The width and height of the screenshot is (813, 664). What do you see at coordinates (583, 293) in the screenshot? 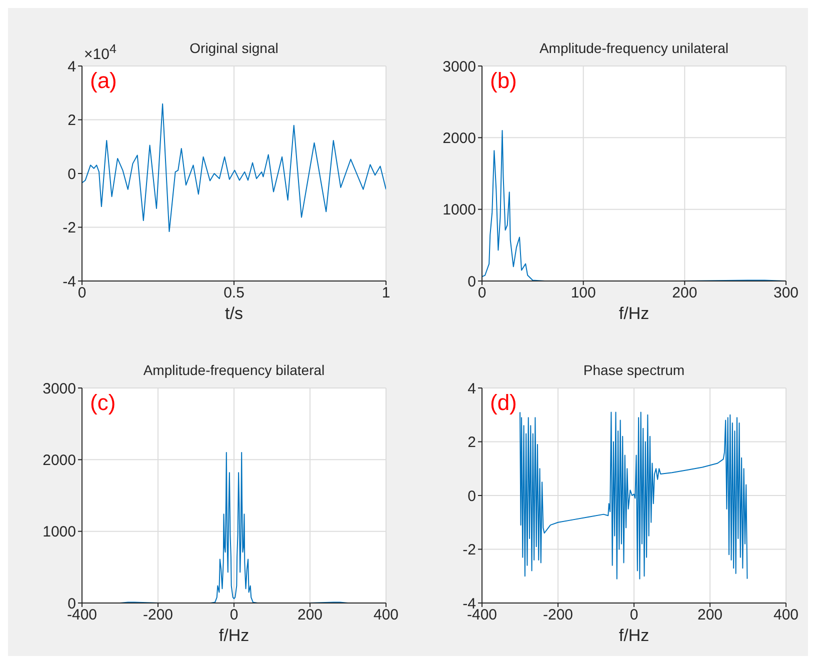
I see `x-tick-label: 100` at bounding box center [583, 293].